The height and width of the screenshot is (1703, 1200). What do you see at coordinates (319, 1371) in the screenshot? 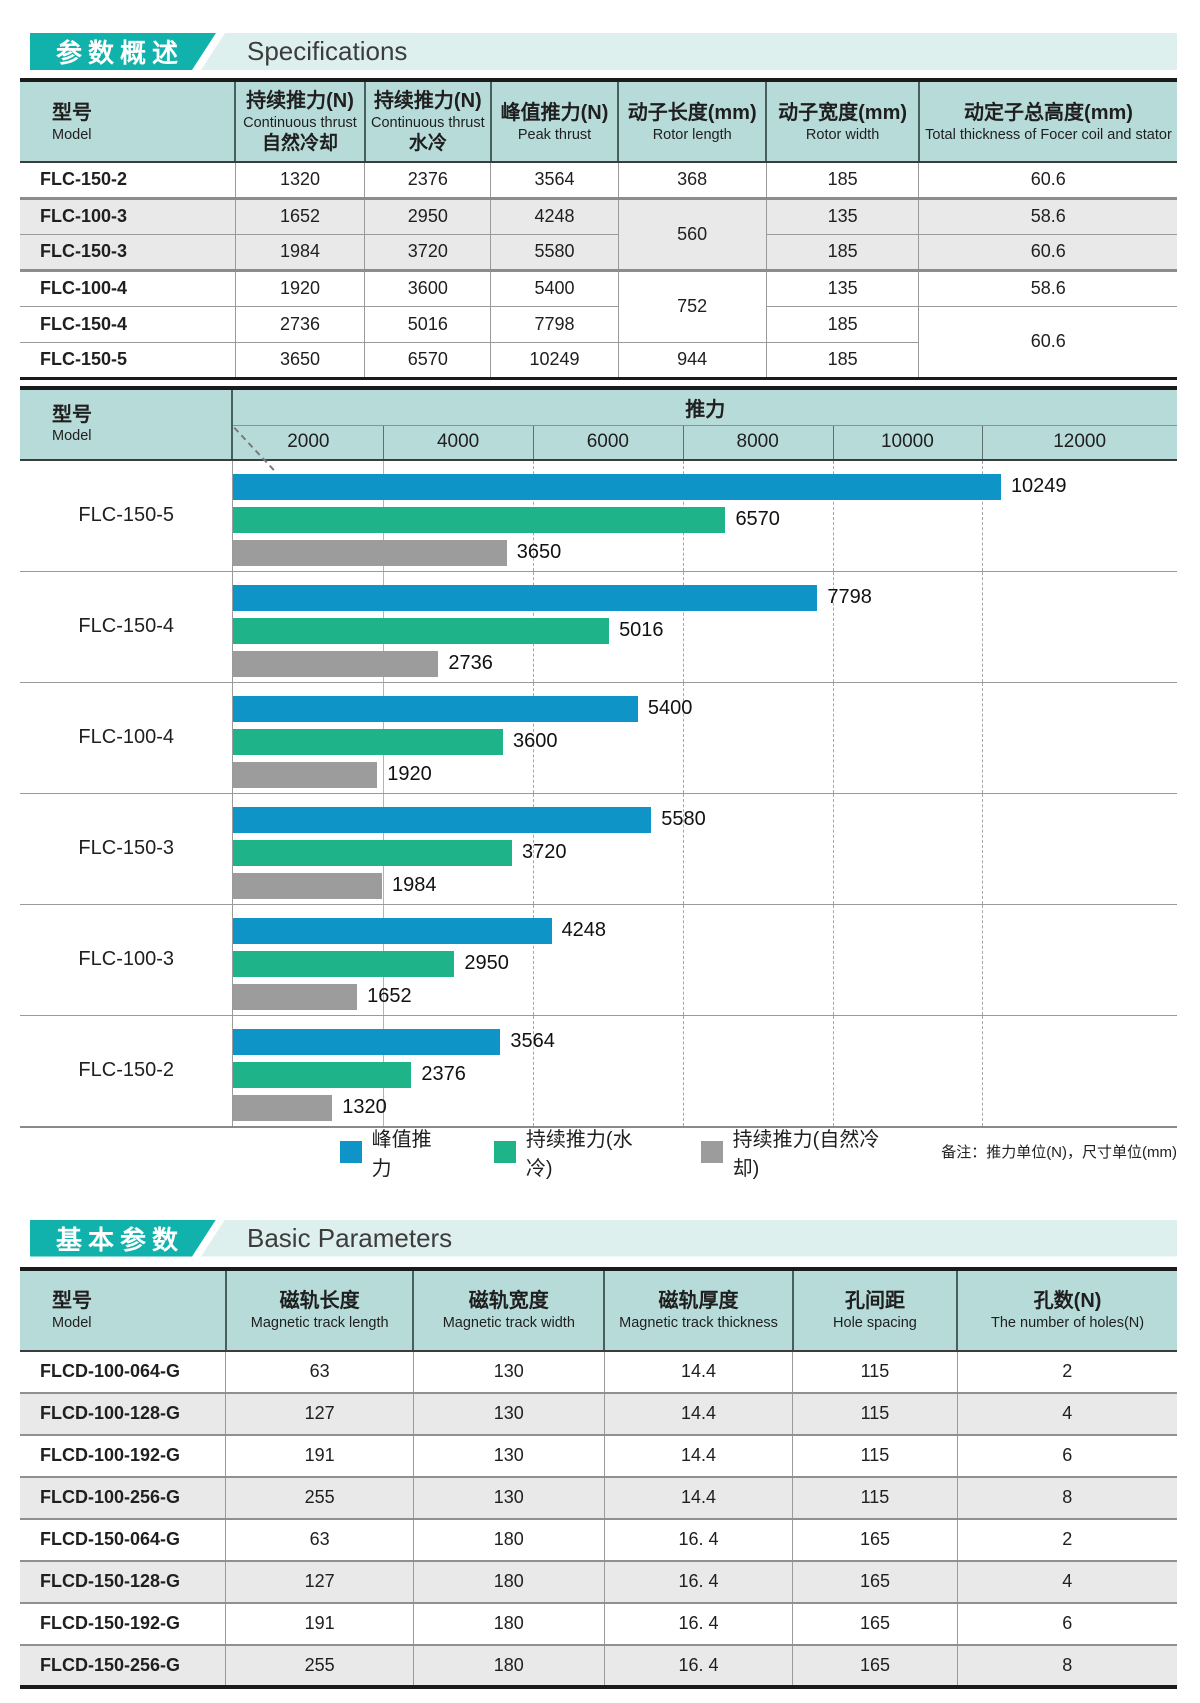
I see `cell-length: 63` at bounding box center [319, 1371].